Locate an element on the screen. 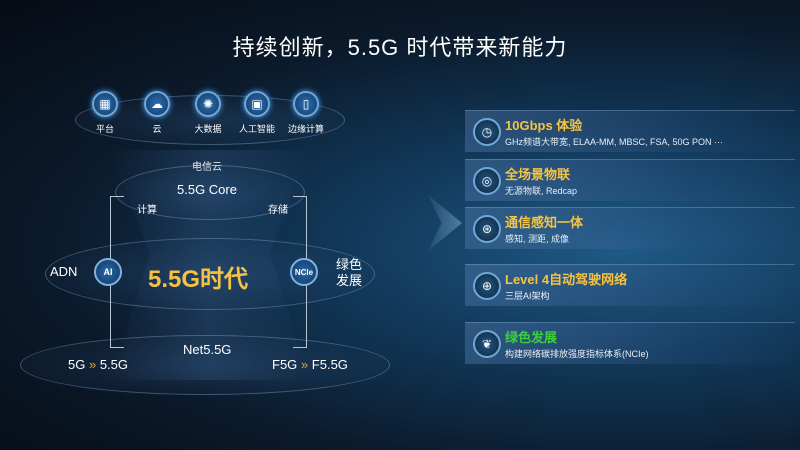  feature-subtitle: 感知, 测距, 成像 is located at coordinates (537, 239).